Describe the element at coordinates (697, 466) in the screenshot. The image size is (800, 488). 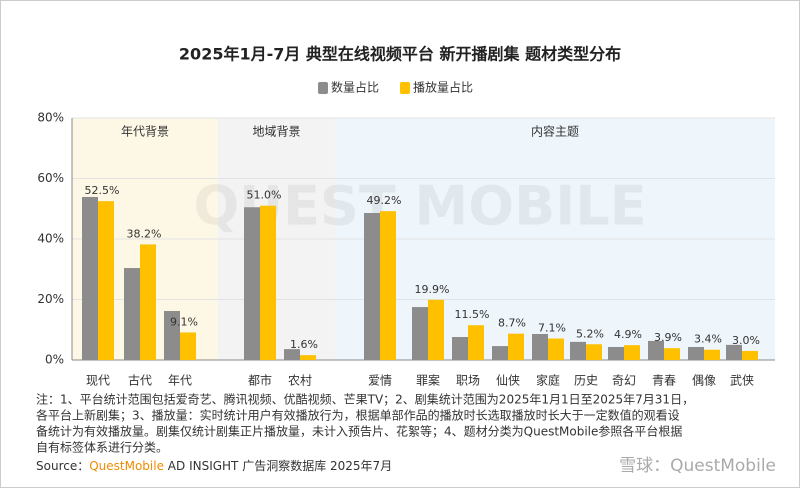
I see `credit: 雪球：QuestMobile` at that location.